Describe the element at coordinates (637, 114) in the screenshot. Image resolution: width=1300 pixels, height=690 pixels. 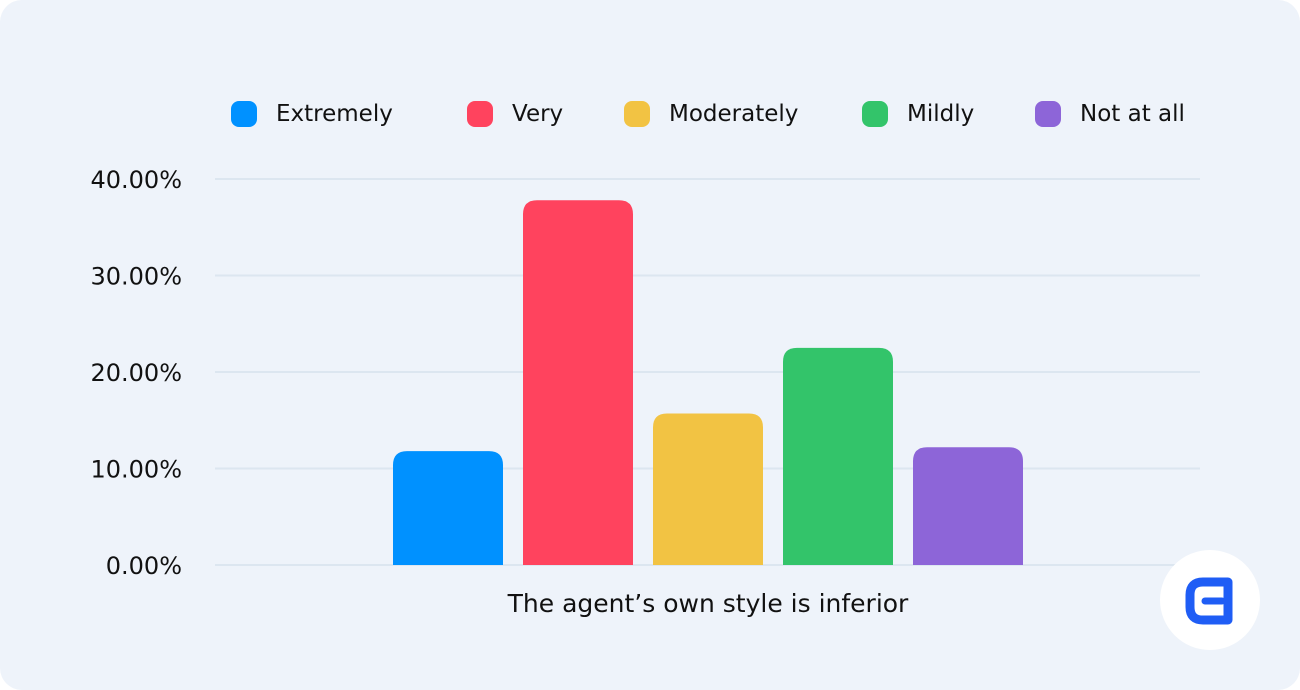
I see `legend-swatch-moderately` at that location.